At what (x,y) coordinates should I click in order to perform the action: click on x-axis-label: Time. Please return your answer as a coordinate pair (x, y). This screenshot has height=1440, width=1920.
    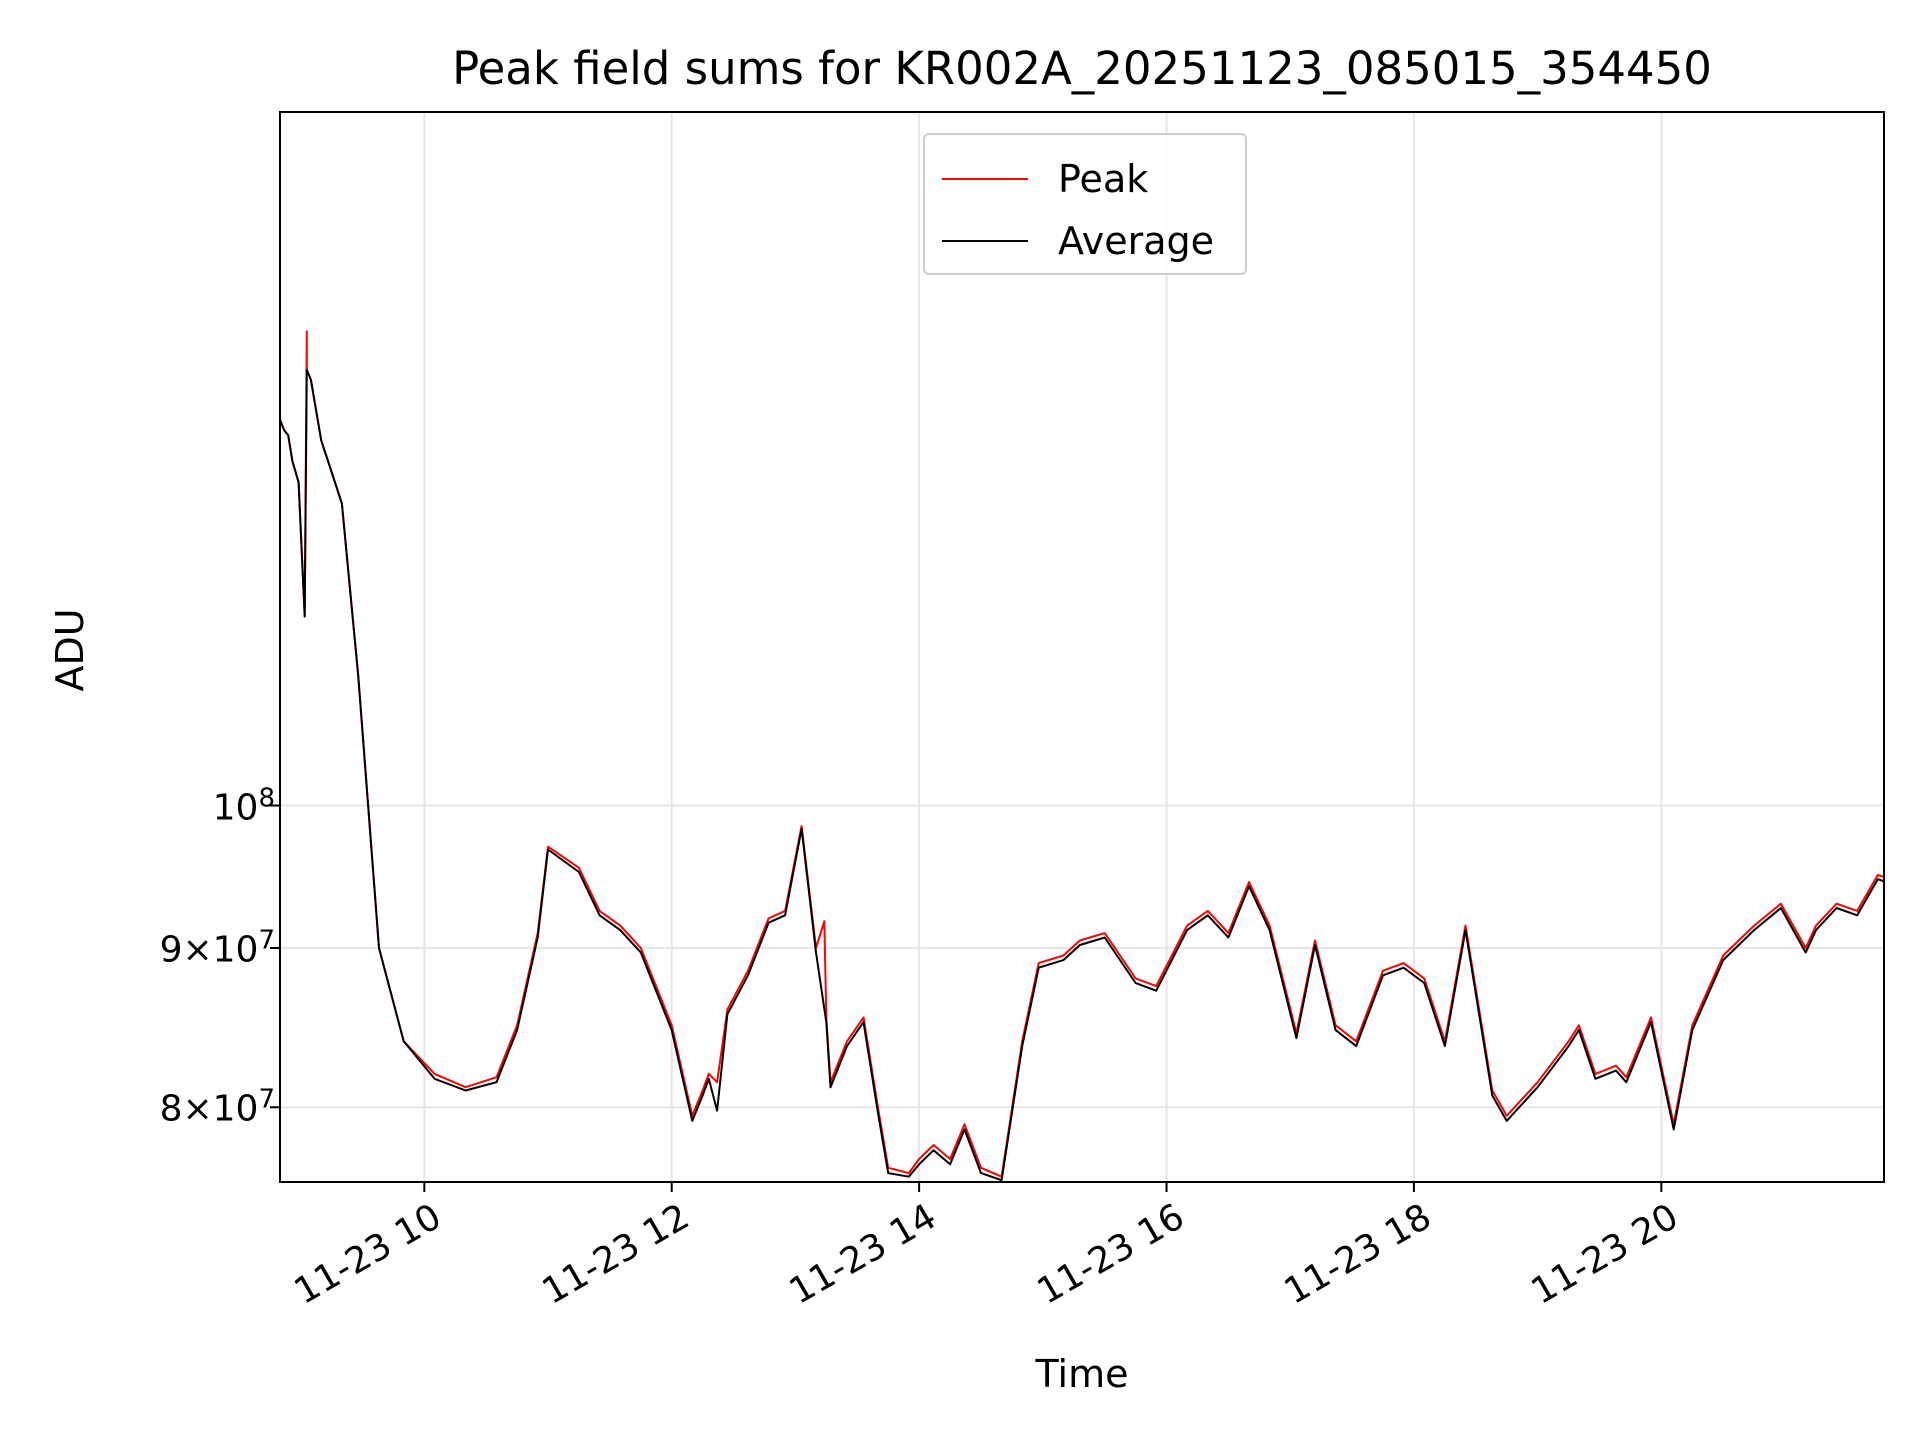
    Looking at the image, I should click on (1082, 1374).